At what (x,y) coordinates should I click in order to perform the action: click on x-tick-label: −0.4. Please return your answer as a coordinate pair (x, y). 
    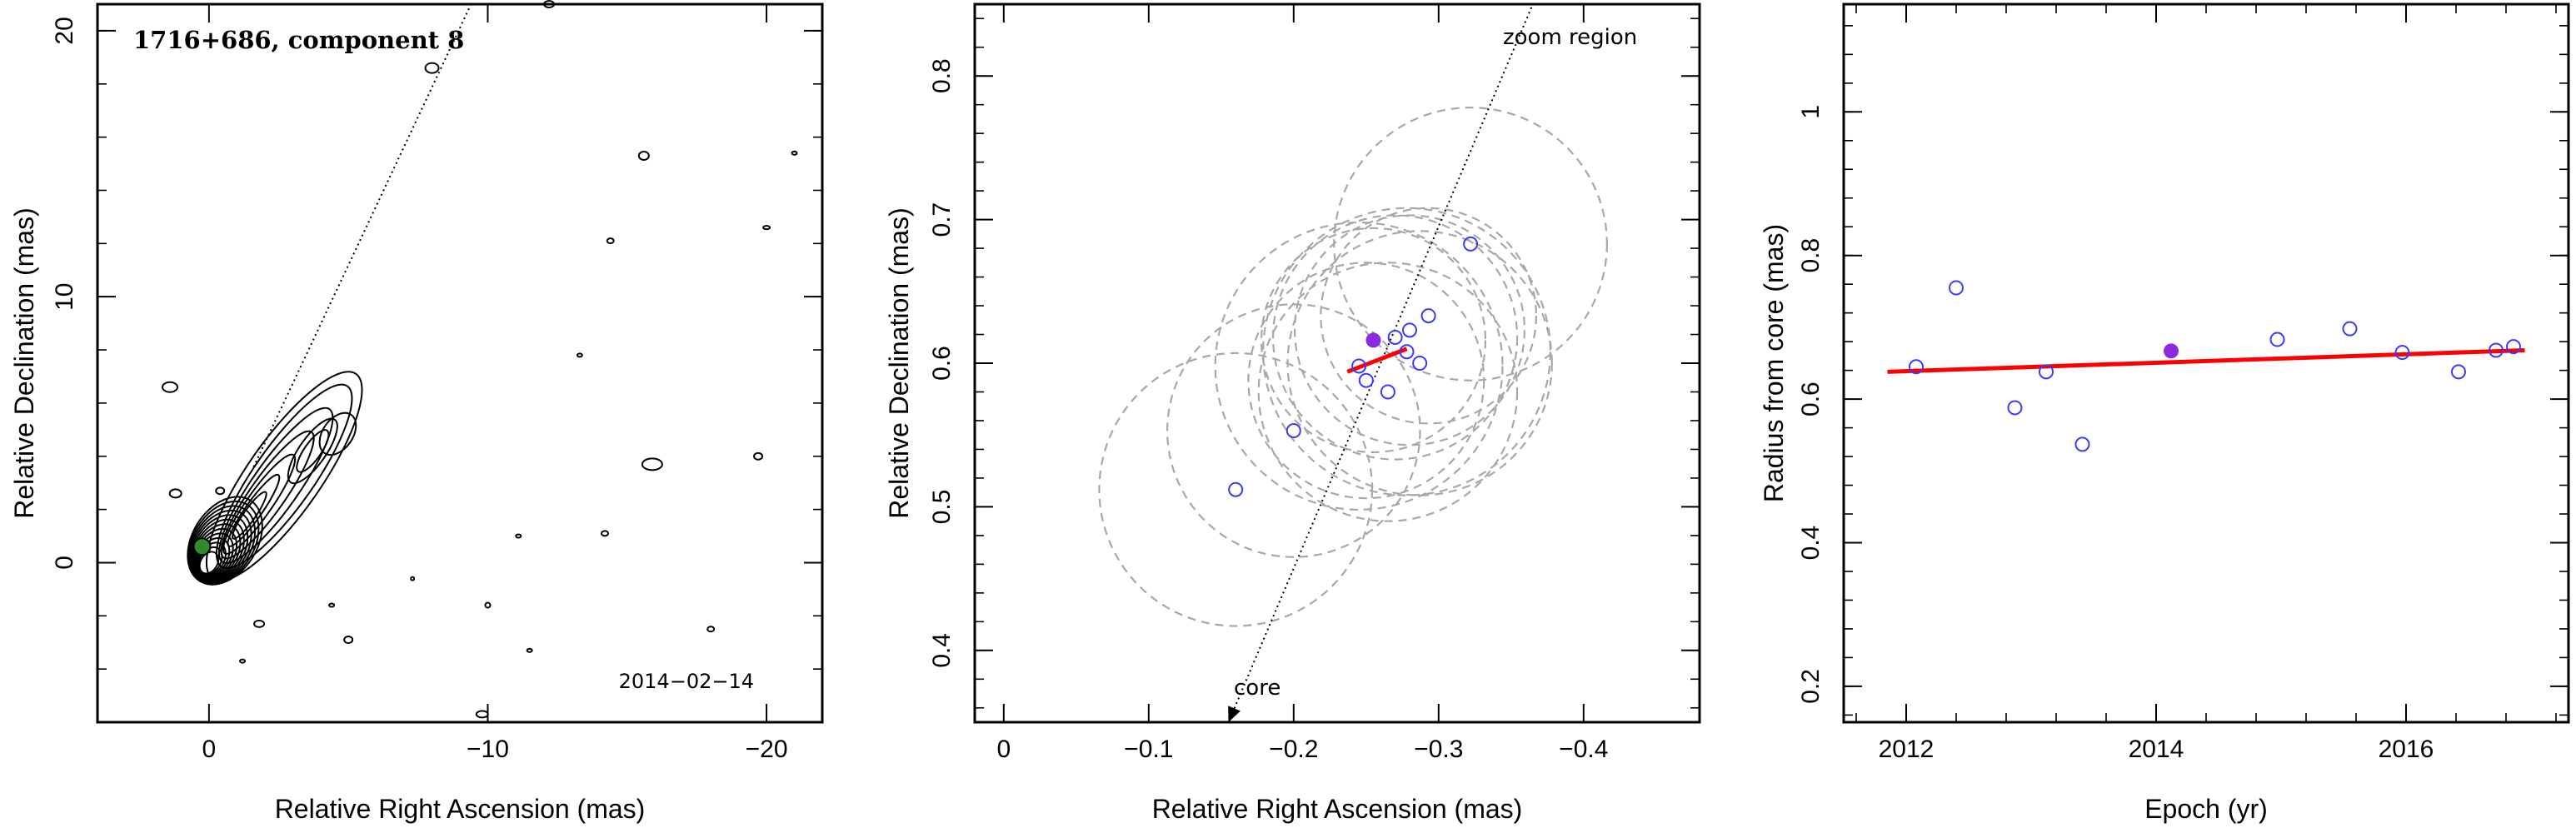
    Looking at the image, I should click on (1583, 749).